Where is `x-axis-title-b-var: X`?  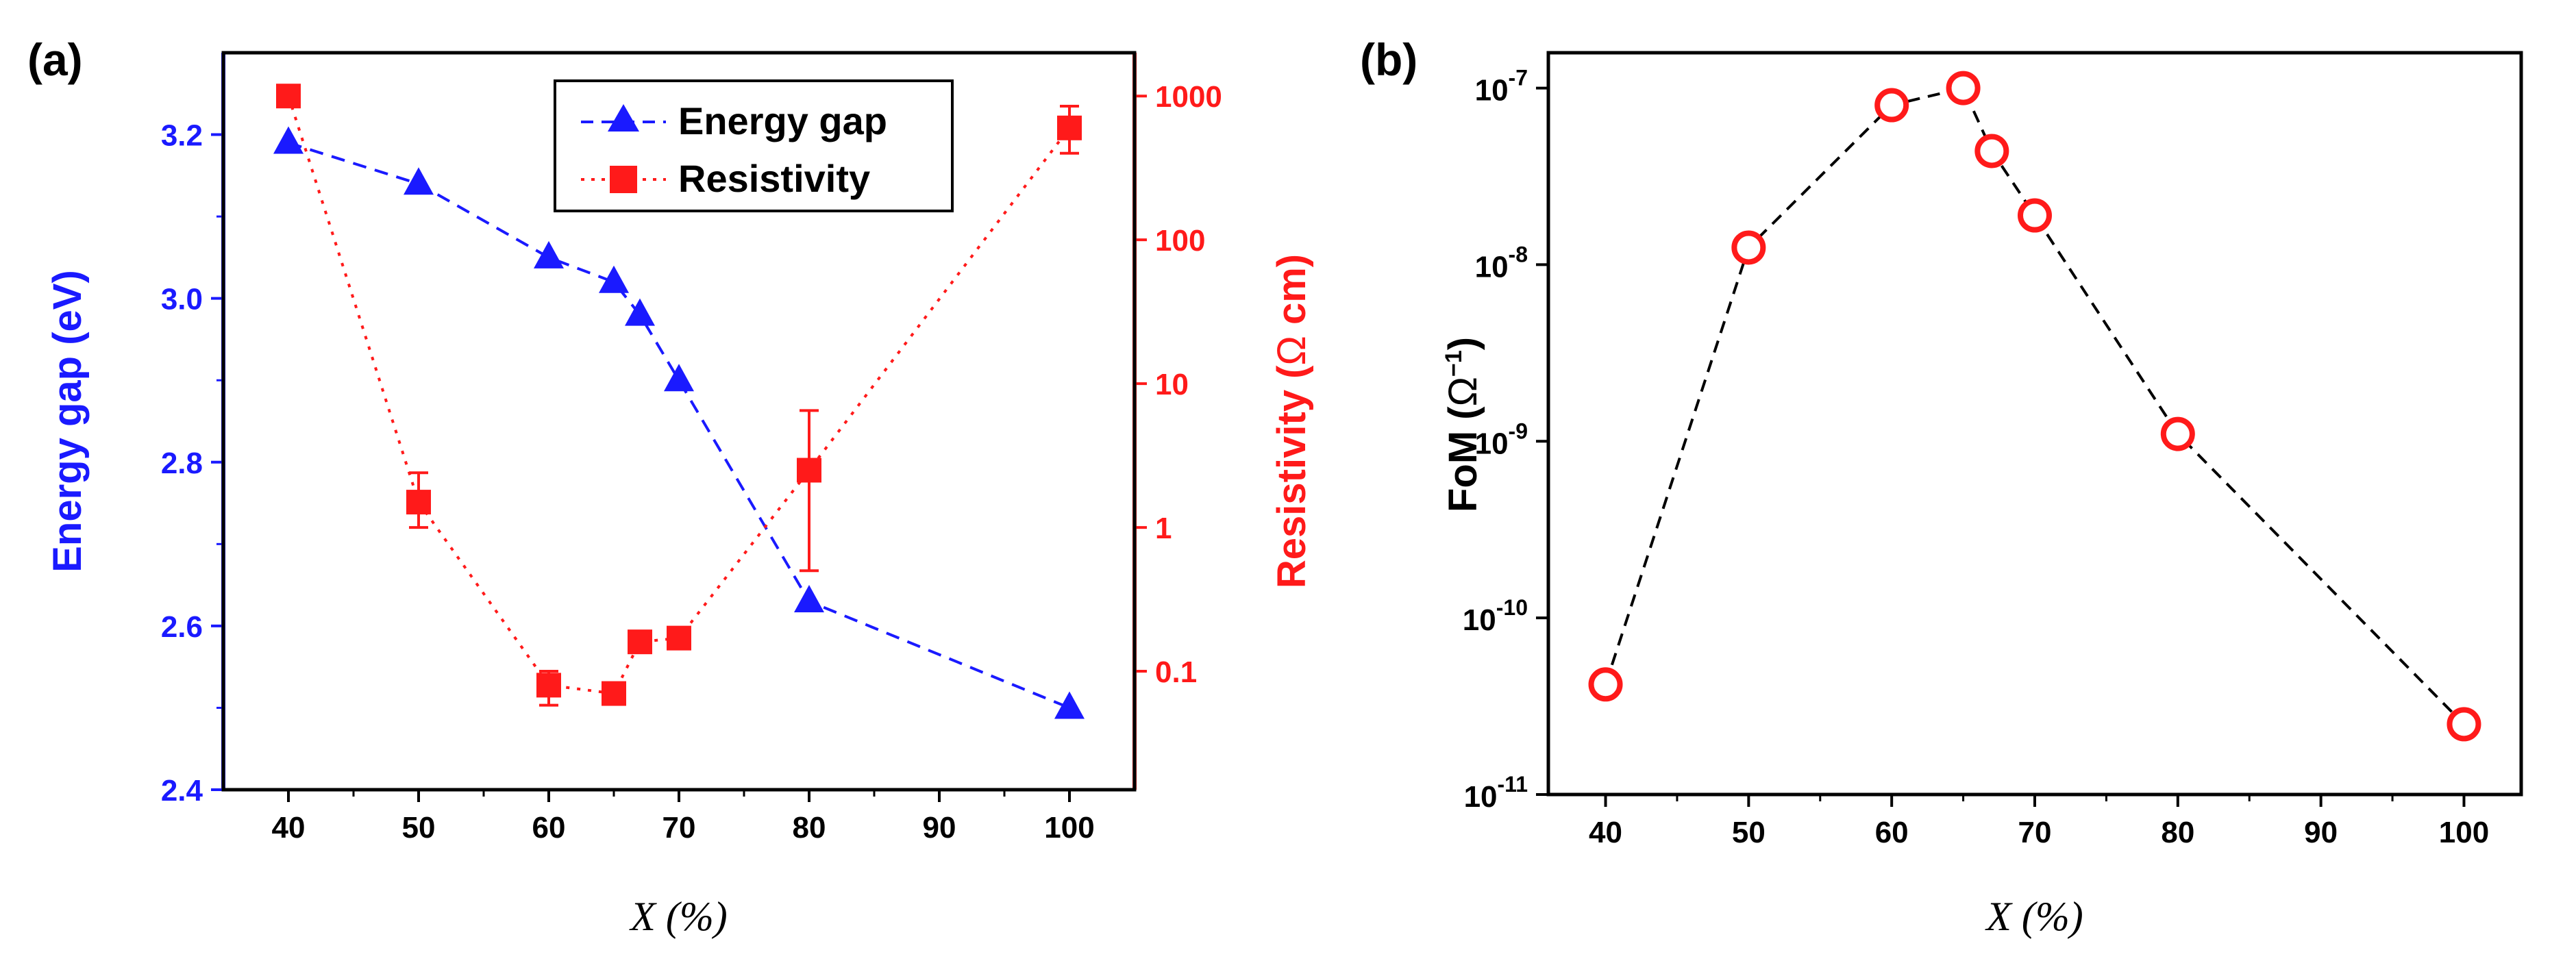
x-axis-title-b-var: X is located at coordinates (1999, 917).